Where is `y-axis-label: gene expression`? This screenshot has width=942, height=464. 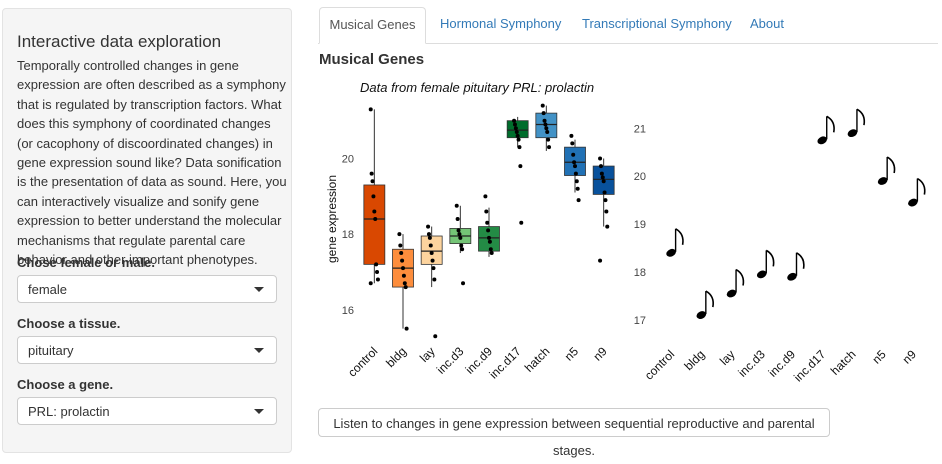 y-axis-label: gene expression is located at coordinates (332, 219).